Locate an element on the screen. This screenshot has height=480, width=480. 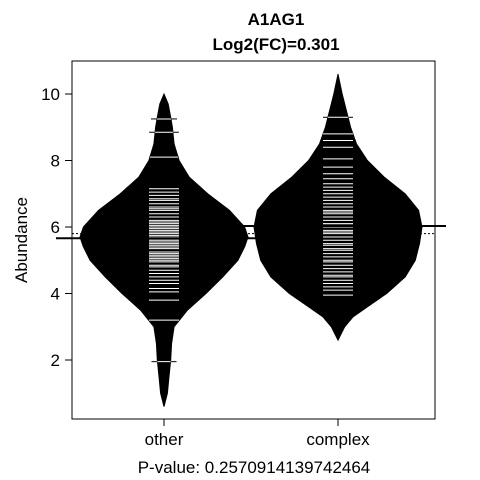
x-tick-label-complex: complex is located at coordinates (338, 439).